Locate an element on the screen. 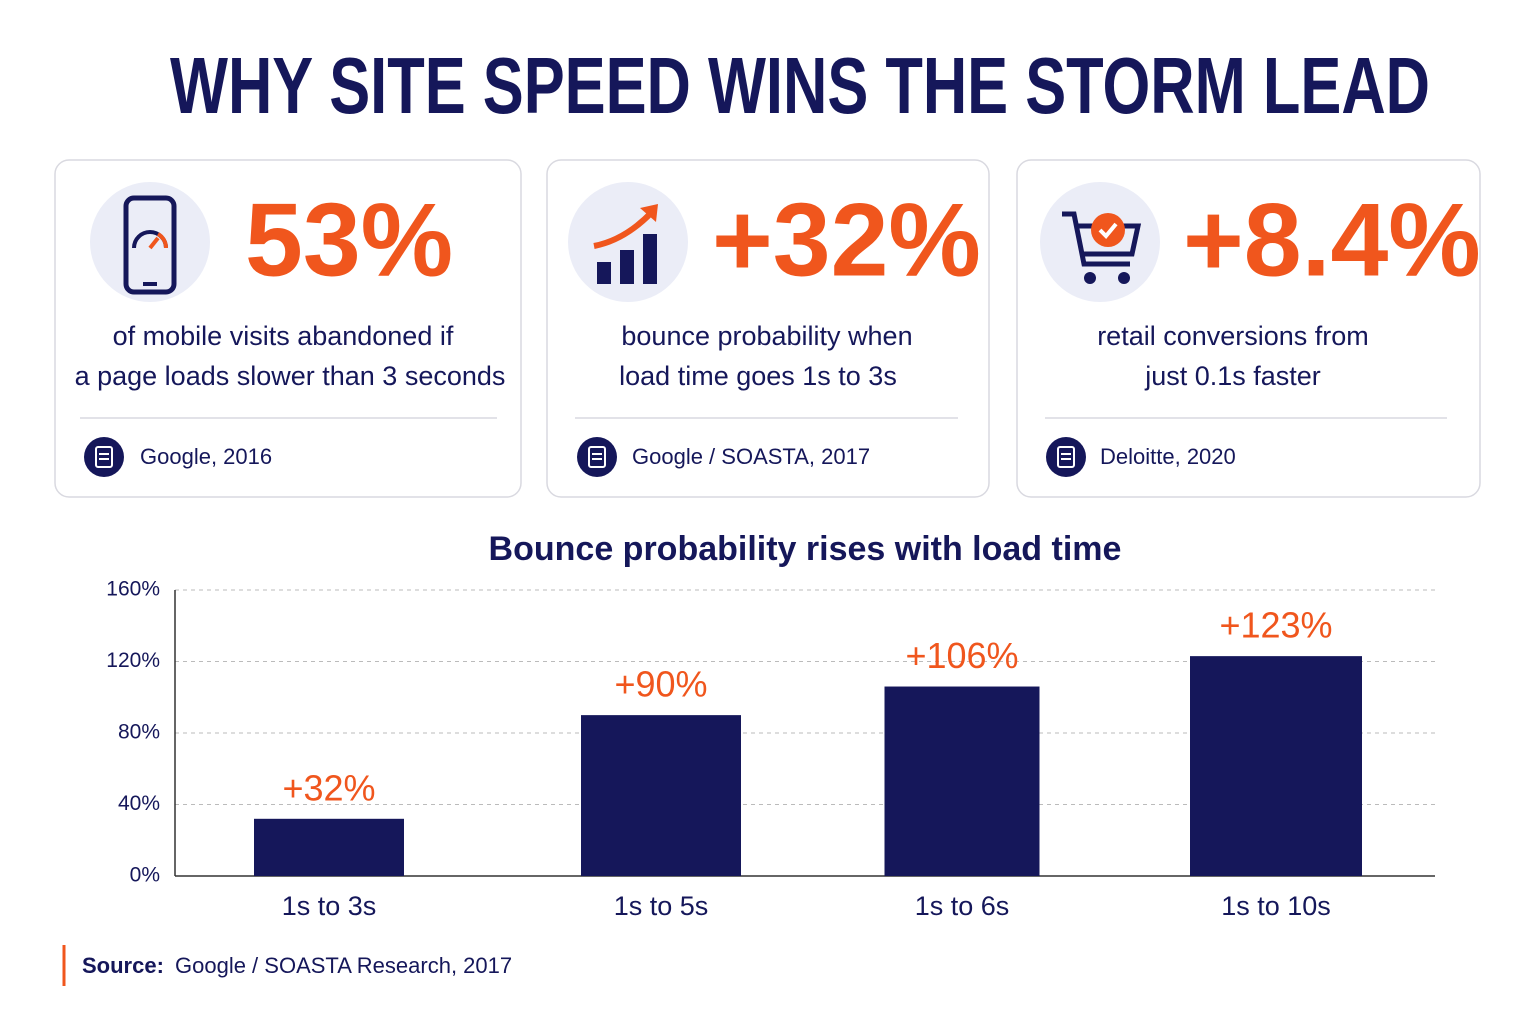  stat-value: +32% is located at coordinates (846, 240).